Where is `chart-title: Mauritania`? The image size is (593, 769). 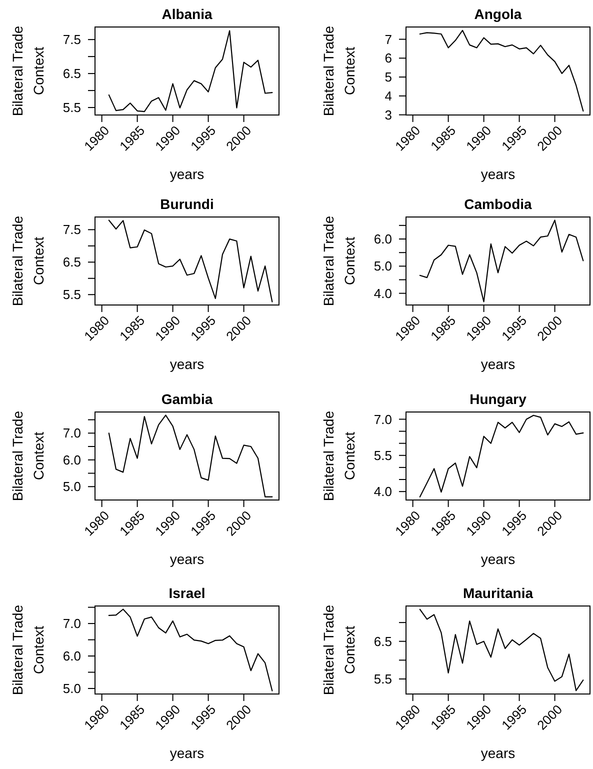
chart-title: Mauritania is located at coordinates (498, 593).